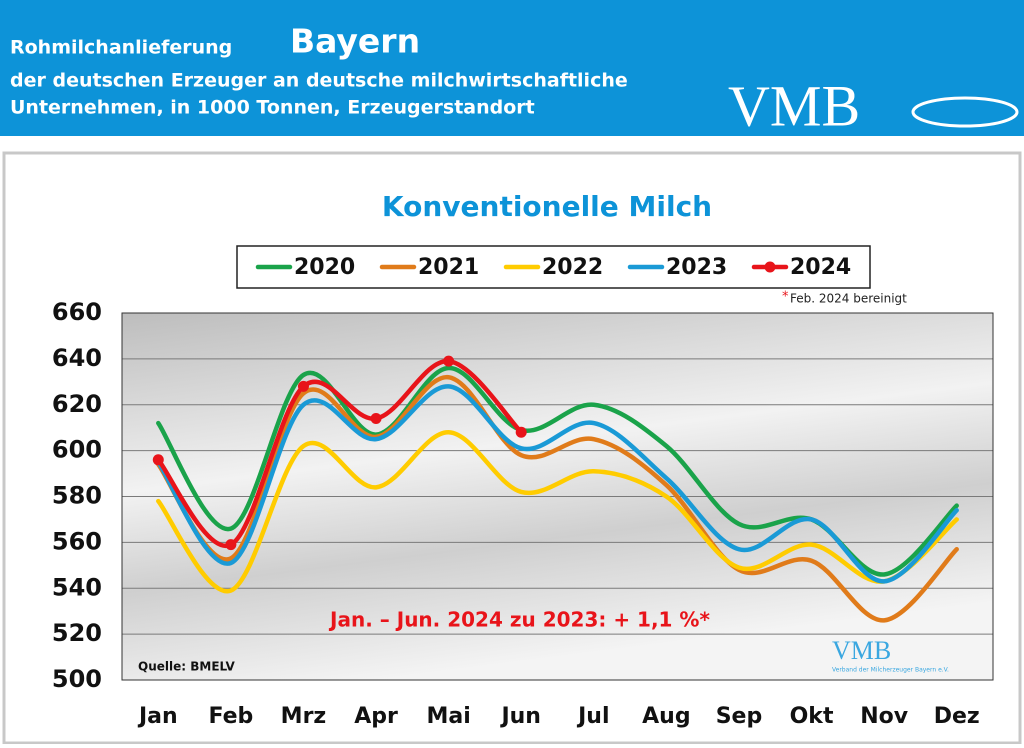 This screenshot has height=748, width=1024. What do you see at coordinates (157, 716) in the screenshot?
I see `x-tick-label: Jan` at bounding box center [157, 716].